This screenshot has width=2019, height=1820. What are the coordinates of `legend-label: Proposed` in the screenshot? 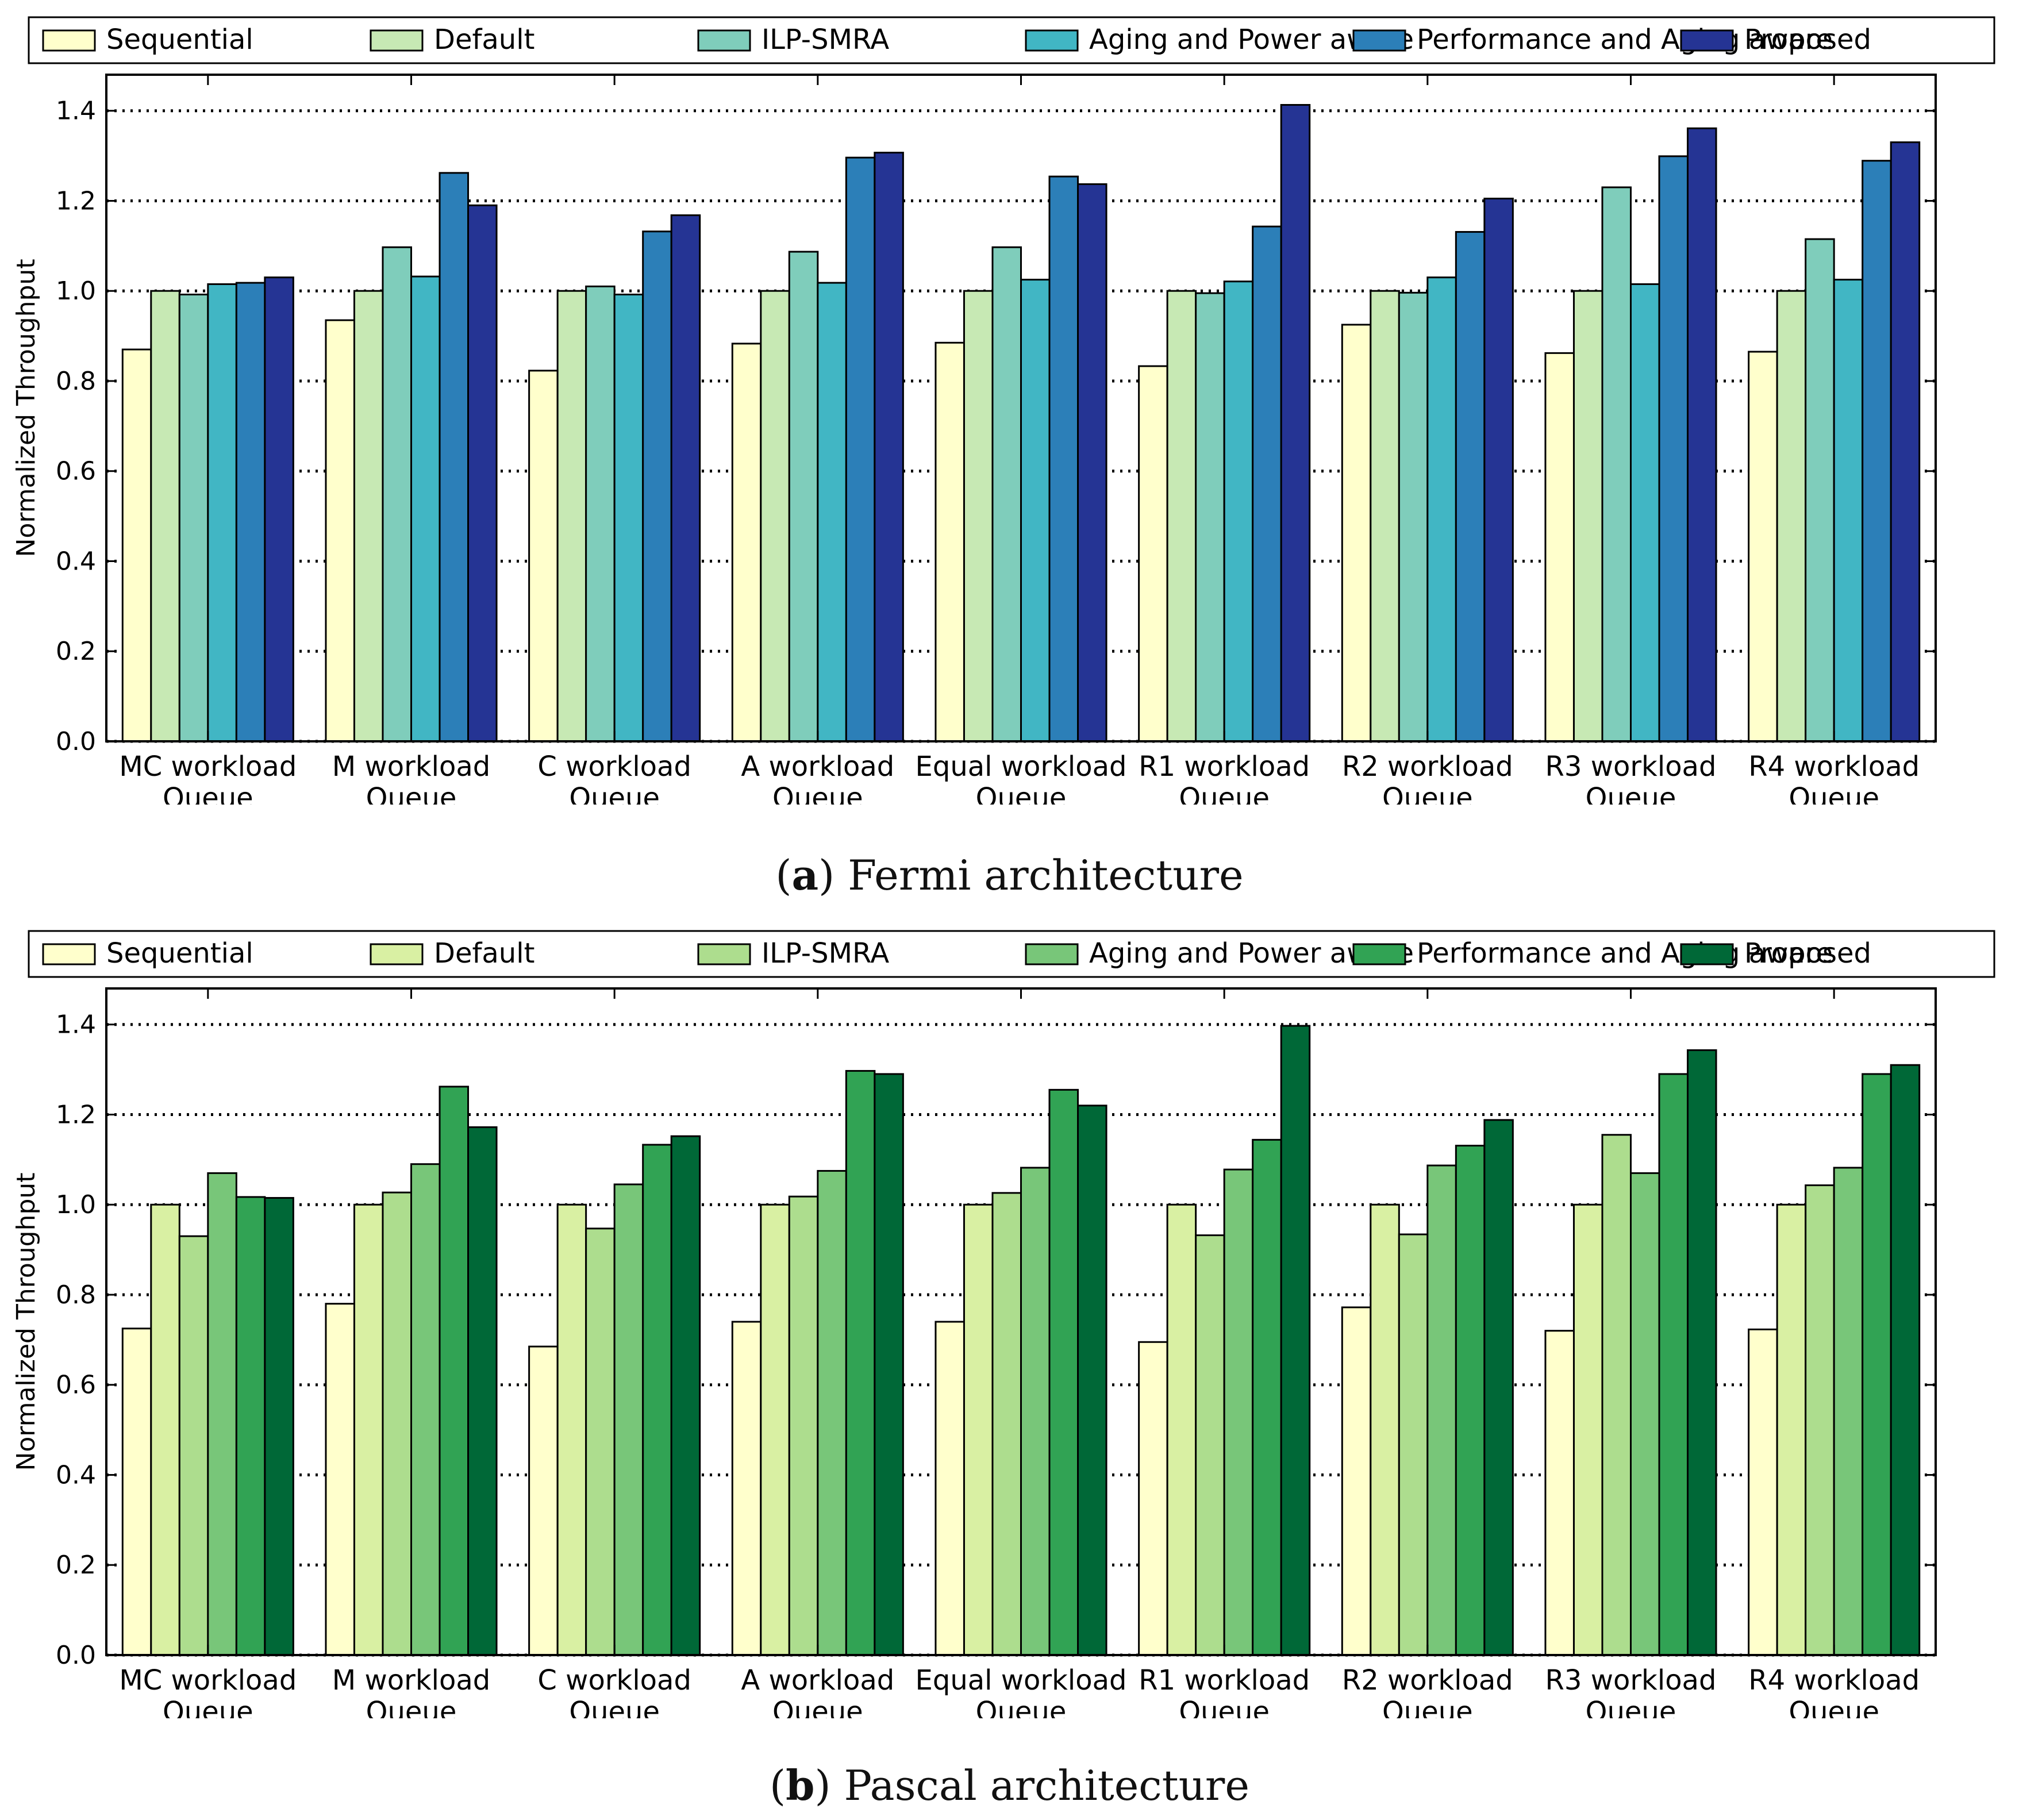 It's located at (1807, 953).